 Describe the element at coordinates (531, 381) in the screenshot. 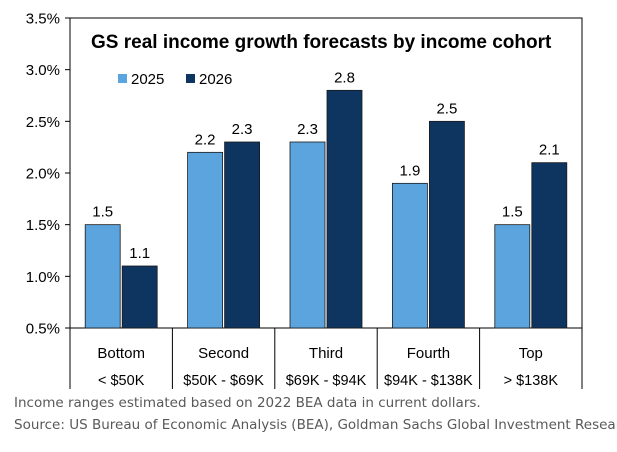

I see `category-range-label: > $138K` at that location.